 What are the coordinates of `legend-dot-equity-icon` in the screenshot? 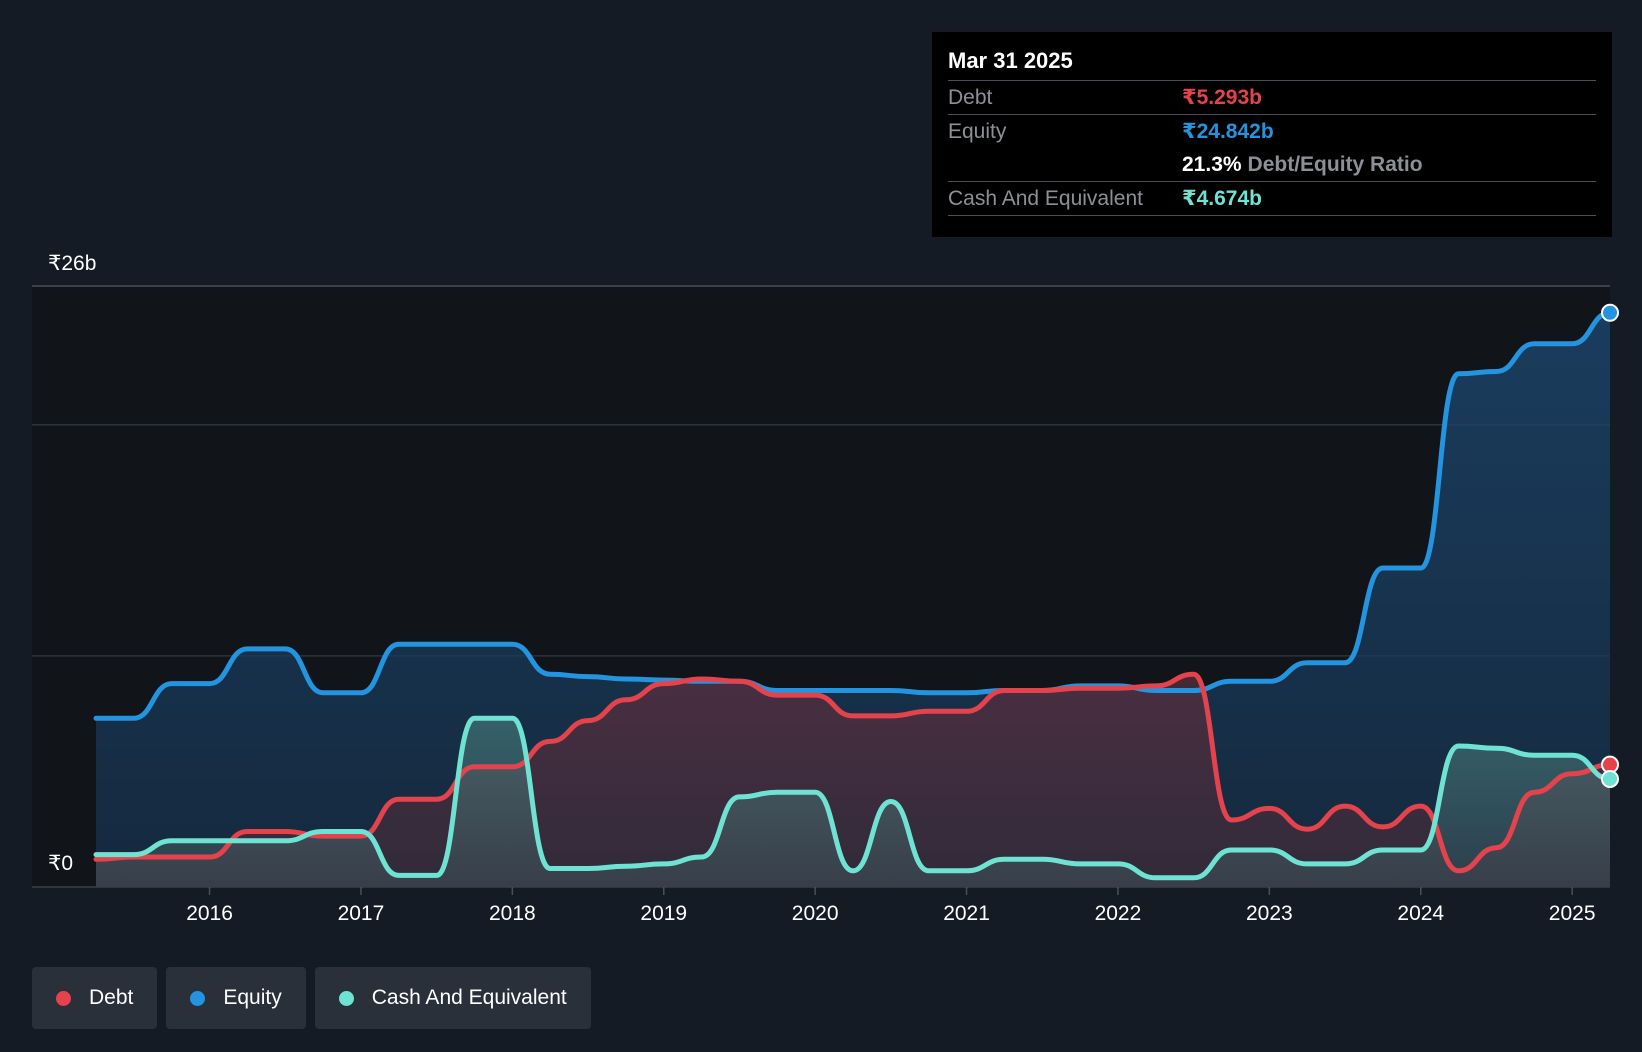 It's located at (198, 998).